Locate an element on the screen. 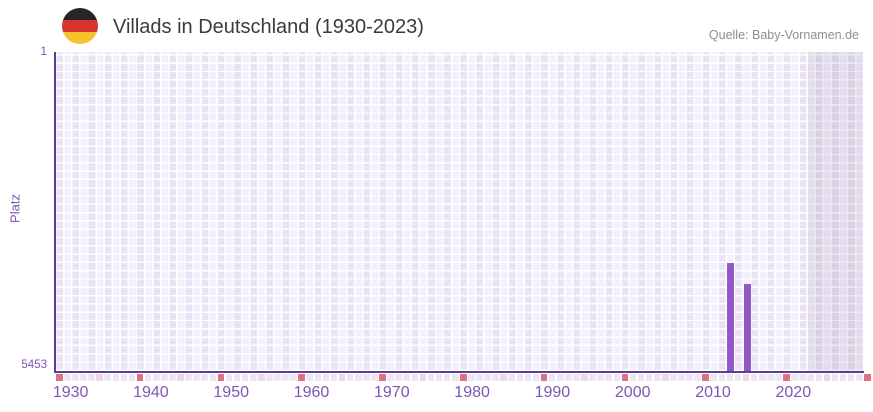 This screenshot has width=873, height=412. x-axis-ticks: 1930 1940 1950 1960 1970 1980 1990 2000 2010 2020 is located at coordinates (458, 394).